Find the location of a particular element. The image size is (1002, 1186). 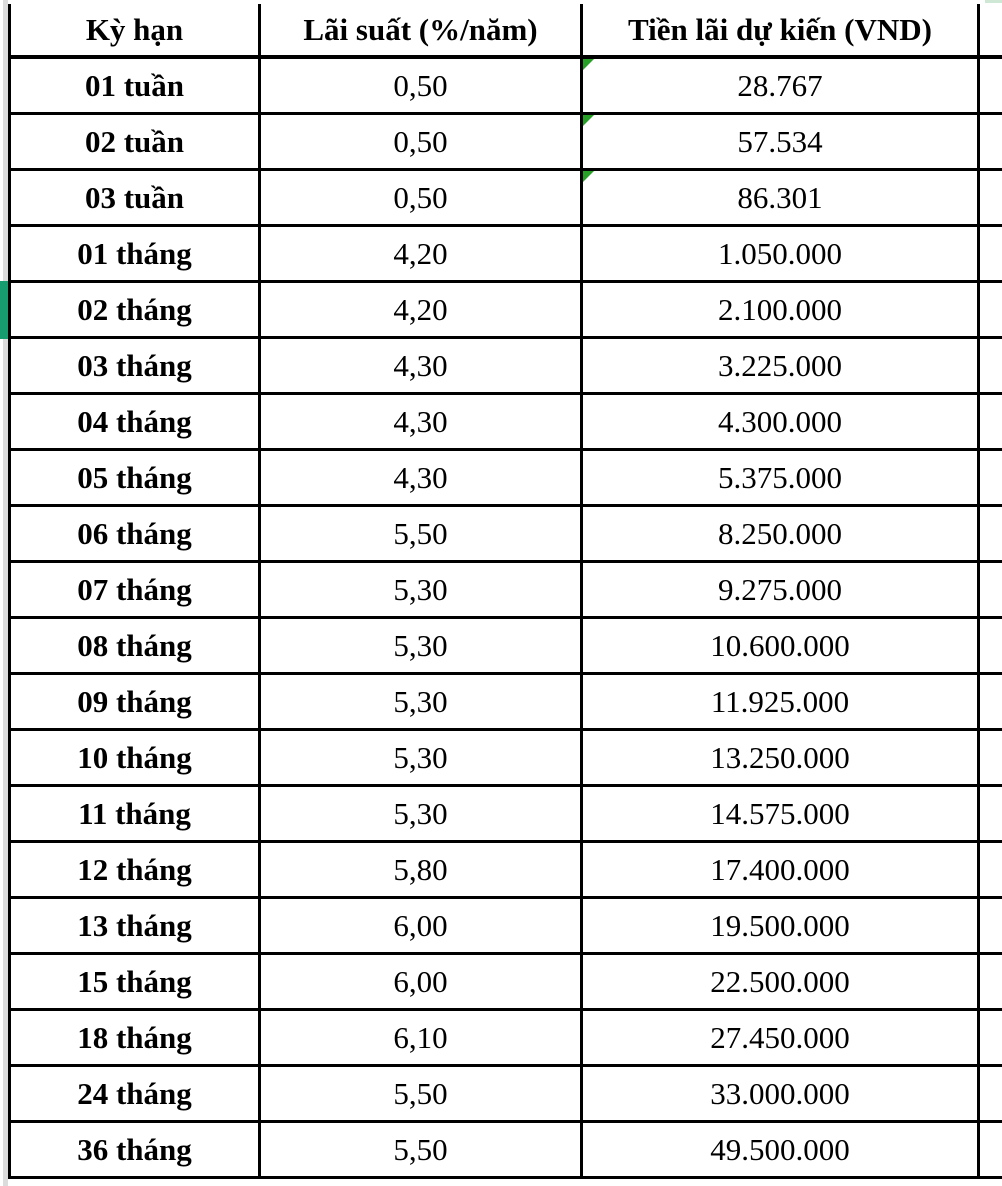

table-row: 09 tháng 5,30 11.925.000 is located at coordinates (505, 701).